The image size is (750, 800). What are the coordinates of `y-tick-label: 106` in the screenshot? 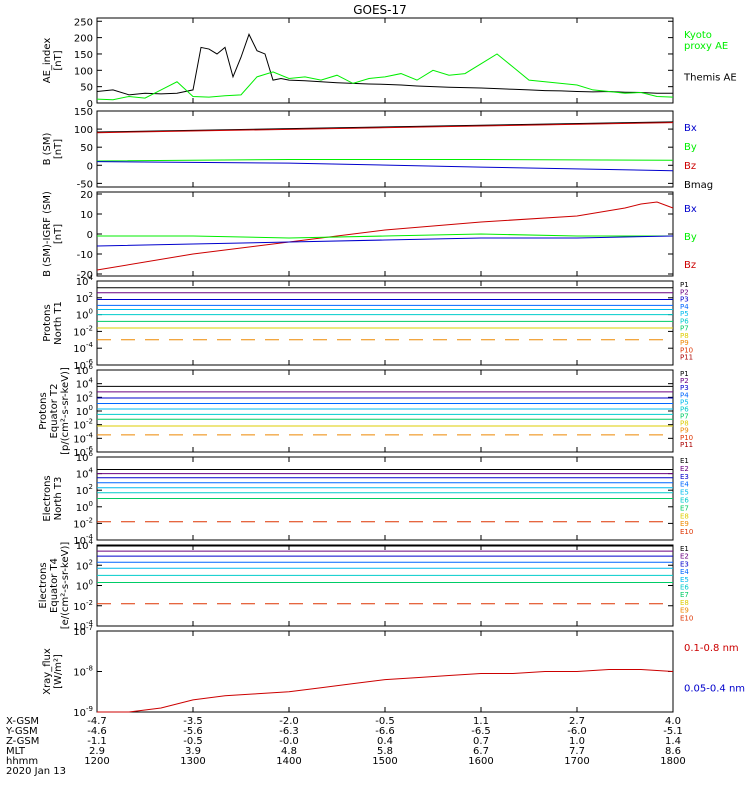 It's located at (85, 457).